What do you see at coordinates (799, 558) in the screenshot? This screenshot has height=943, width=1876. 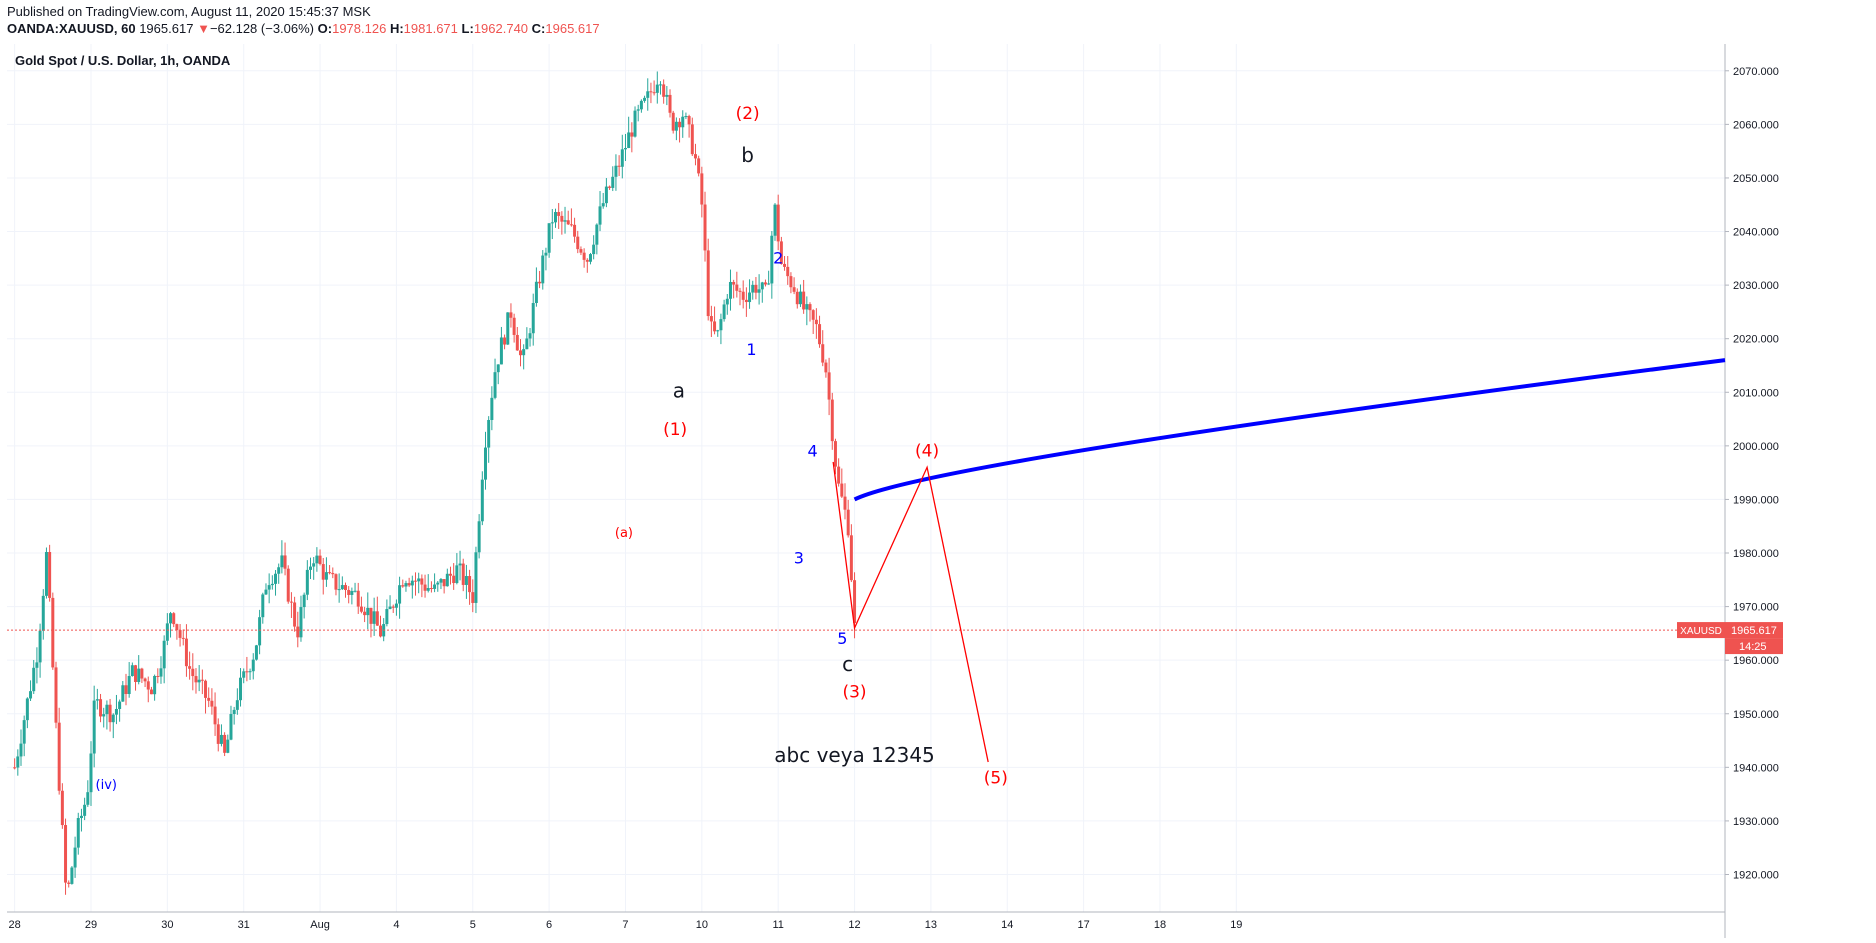 I see `wave-label: 3` at bounding box center [799, 558].